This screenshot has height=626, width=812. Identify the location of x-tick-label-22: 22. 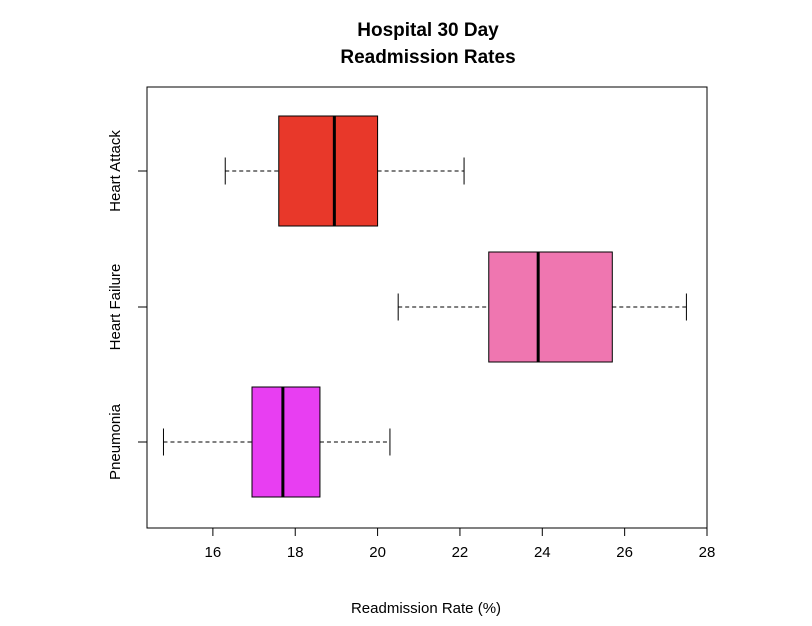
(460, 552).